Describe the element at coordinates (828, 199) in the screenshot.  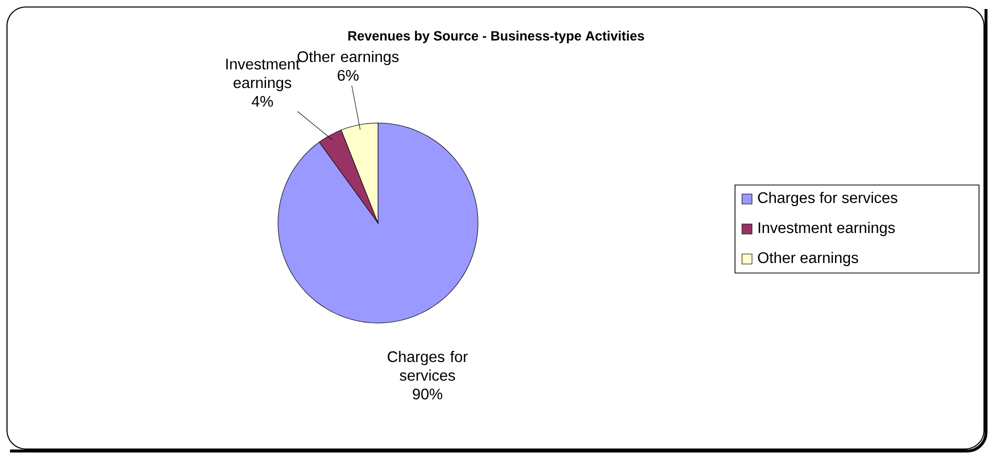
I see `legend-label: Charges for services` at that location.